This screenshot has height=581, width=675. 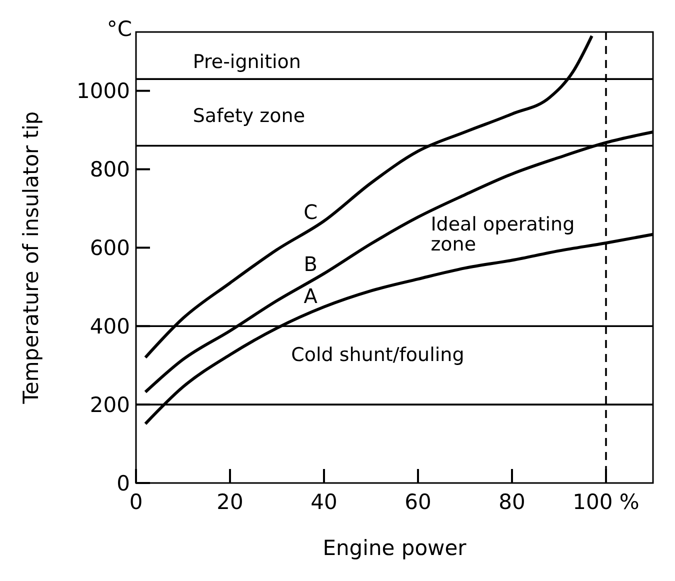 What do you see at coordinates (311, 212) in the screenshot?
I see `series-label: C` at bounding box center [311, 212].